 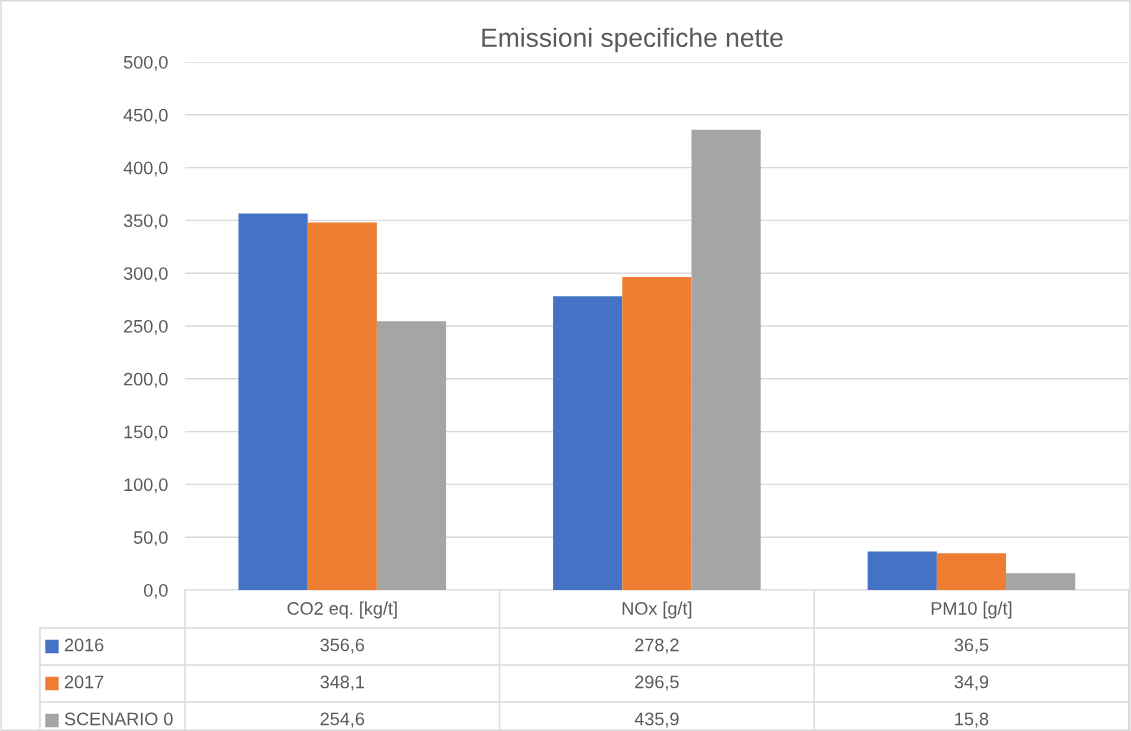 What do you see at coordinates (971, 683) in the screenshot?
I see `data-label: 34,9` at bounding box center [971, 683].